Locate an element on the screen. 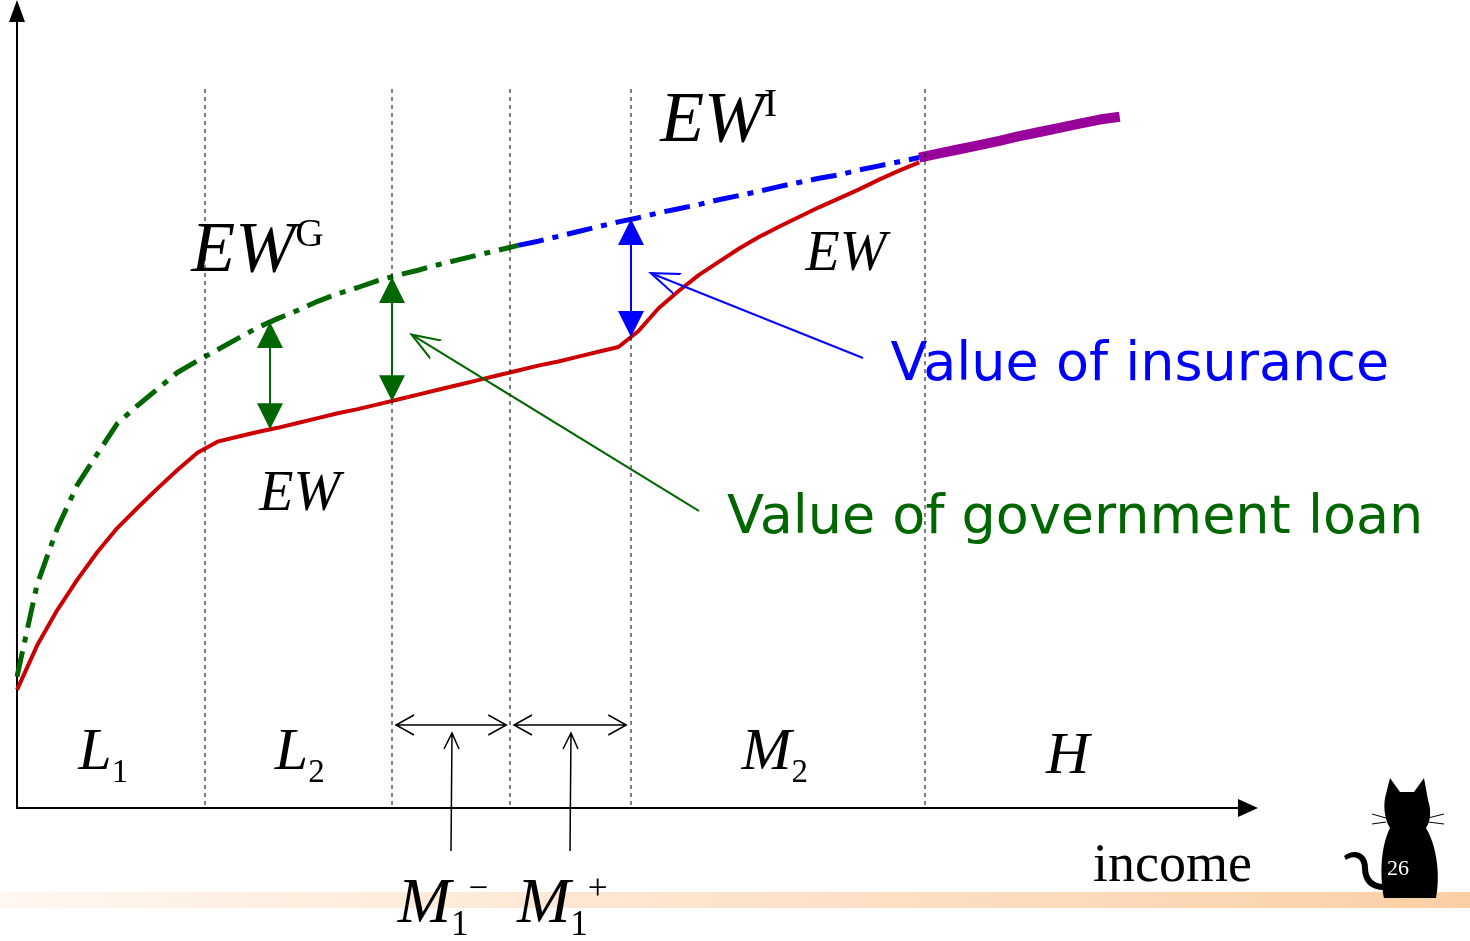  text: 26 is located at coordinates (1398, 867).